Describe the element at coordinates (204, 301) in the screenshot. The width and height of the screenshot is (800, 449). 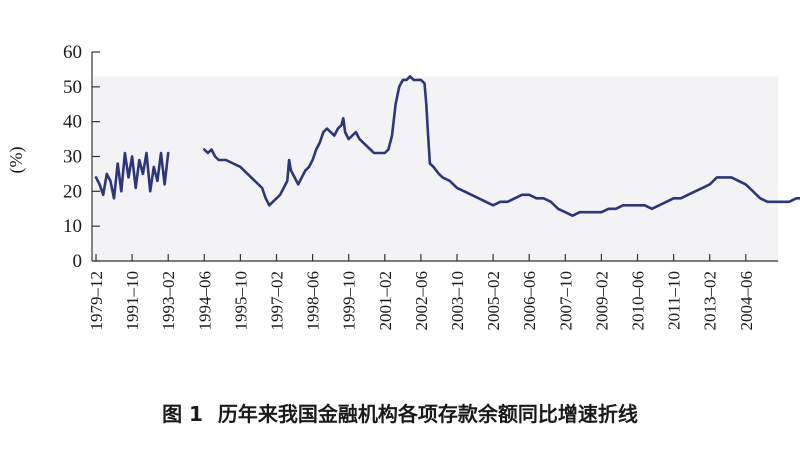
I see `x-tick-label: 1994–06` at that location.